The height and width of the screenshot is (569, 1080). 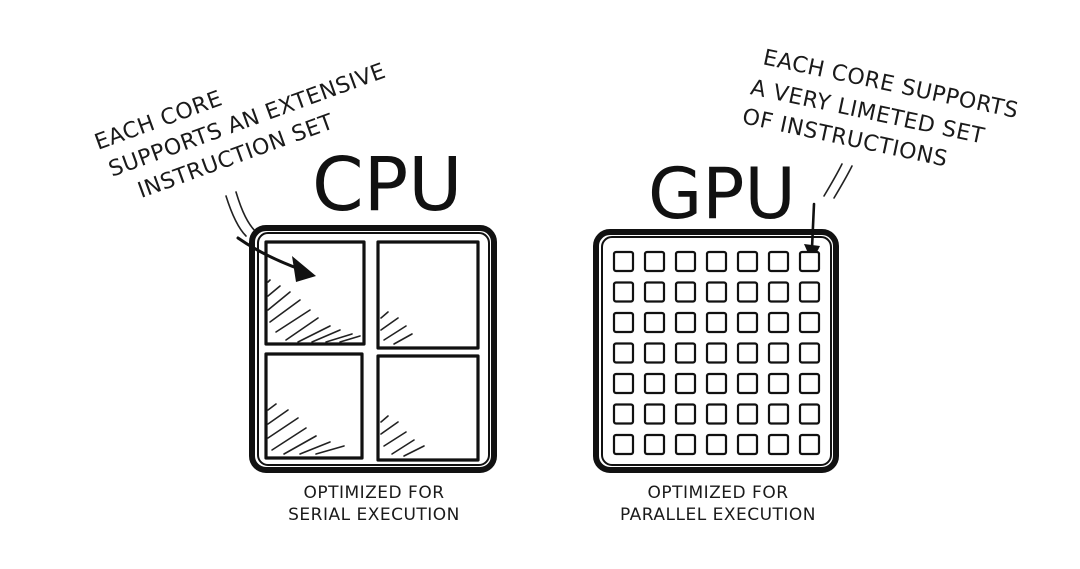 I want to click on gpu-chip, so click(x=716, y=351).